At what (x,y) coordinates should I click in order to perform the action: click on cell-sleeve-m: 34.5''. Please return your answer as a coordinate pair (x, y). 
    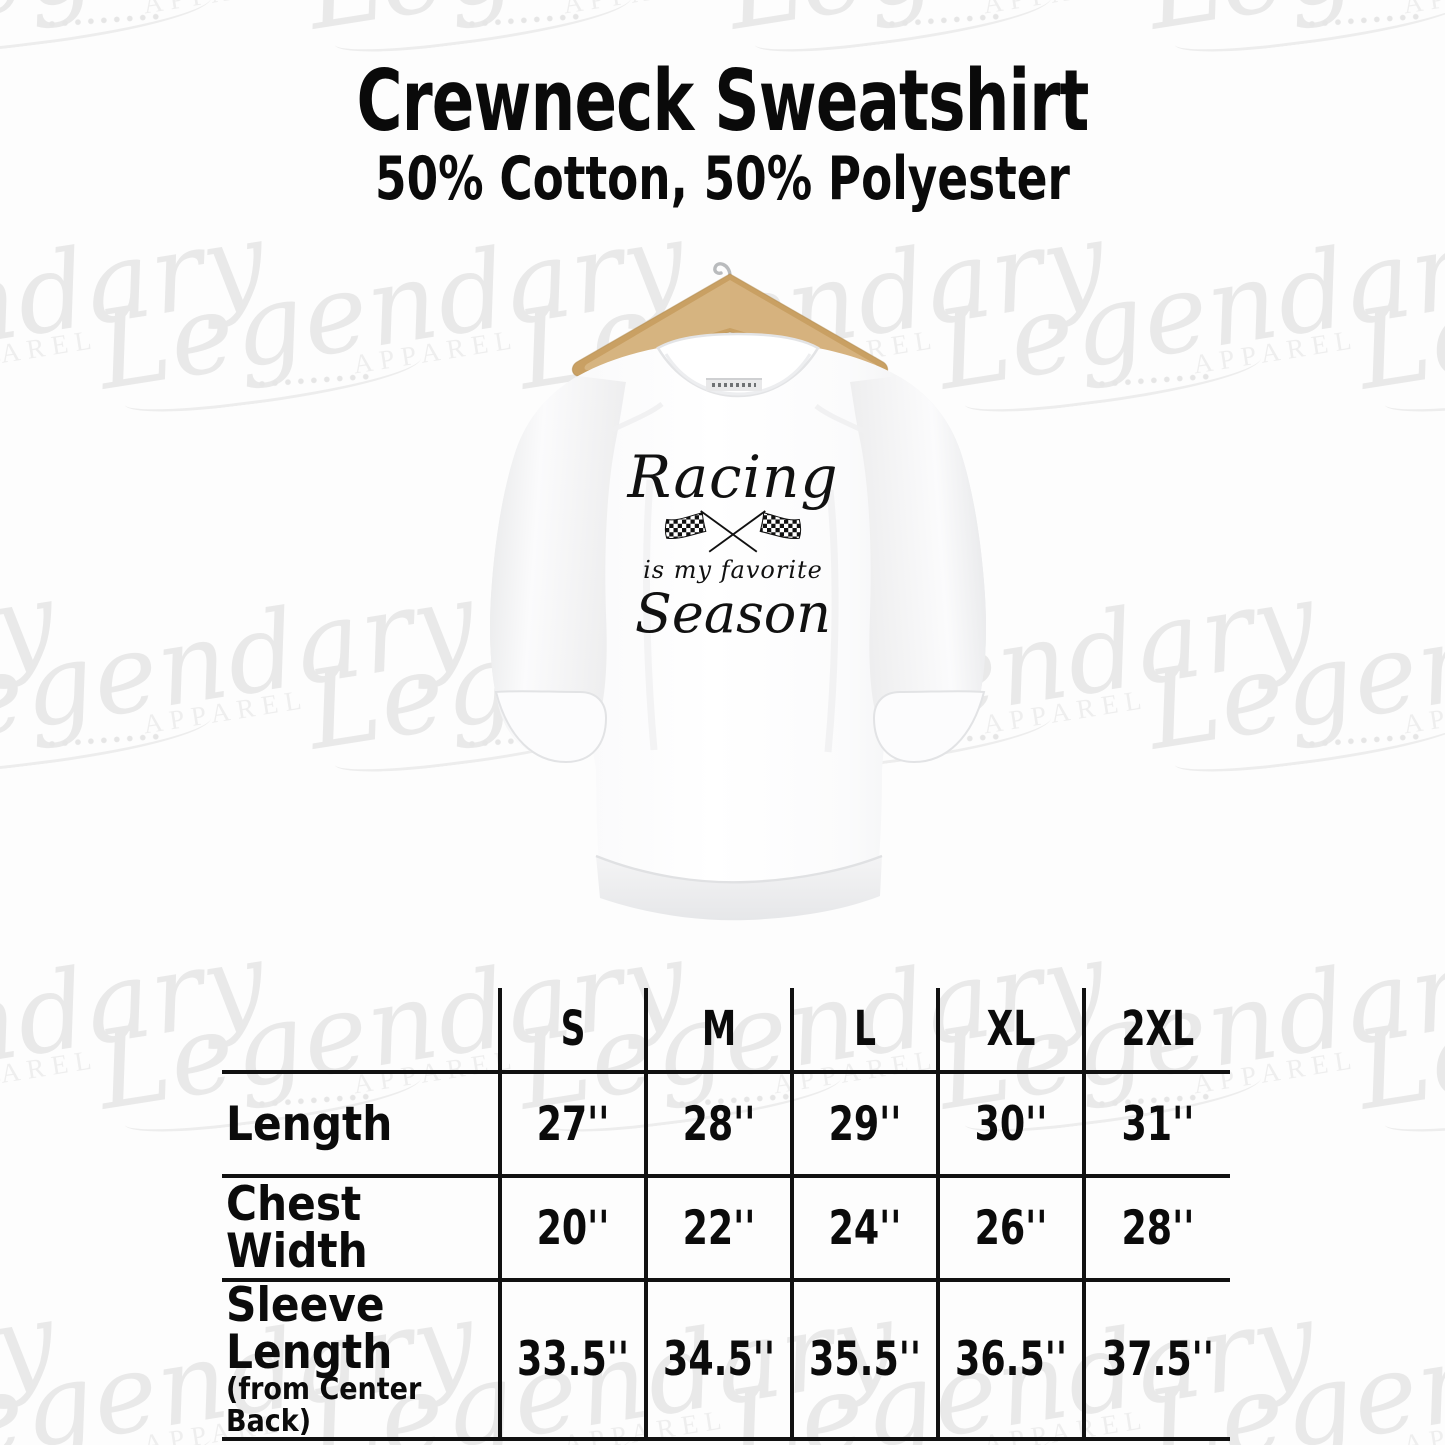
    Looking at the image, I should click on (718, 1359).